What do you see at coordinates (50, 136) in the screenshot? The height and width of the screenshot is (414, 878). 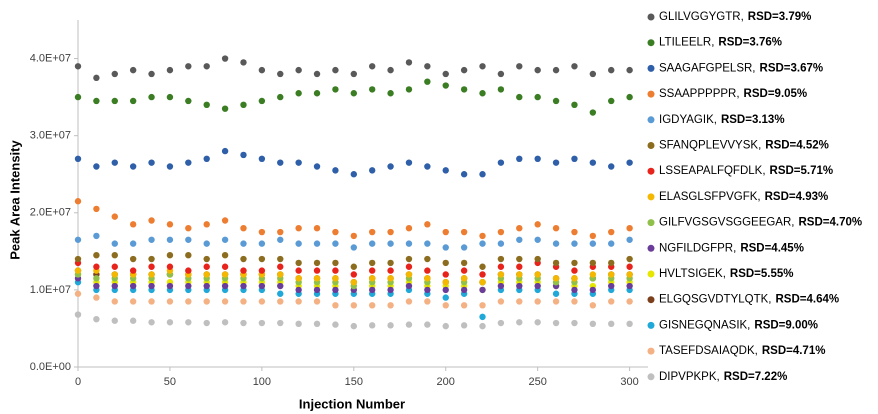 I see `y-tick-label: 3.0E+07` at bounding box center [50, 136].